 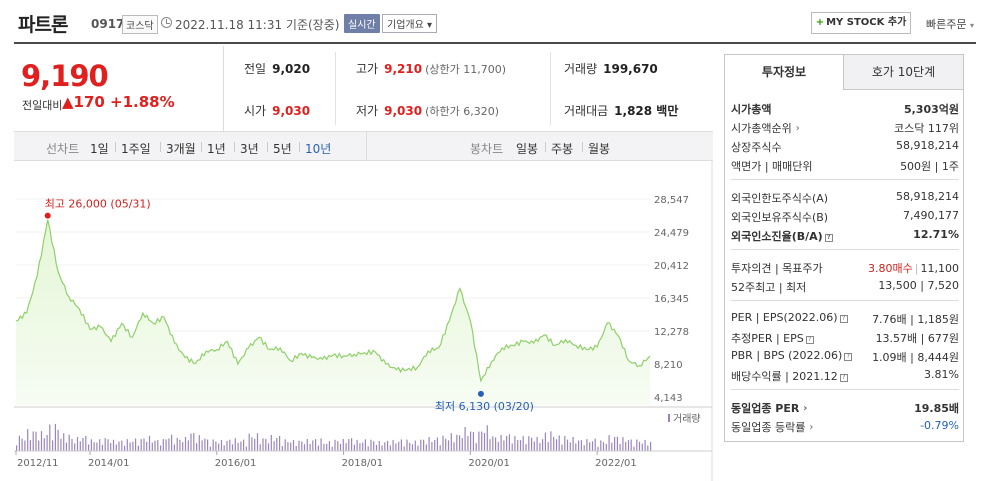 What do you see at coordinates (99, 149) in the screenshot?
I see `period-item: 1일` at bounding box center [99, 149].